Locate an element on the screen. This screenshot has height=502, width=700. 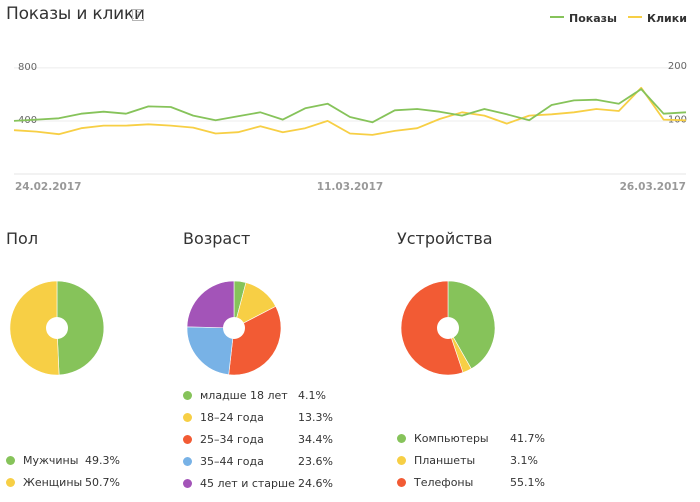
legend-shows: Показы is located at coordinates (583, 19).